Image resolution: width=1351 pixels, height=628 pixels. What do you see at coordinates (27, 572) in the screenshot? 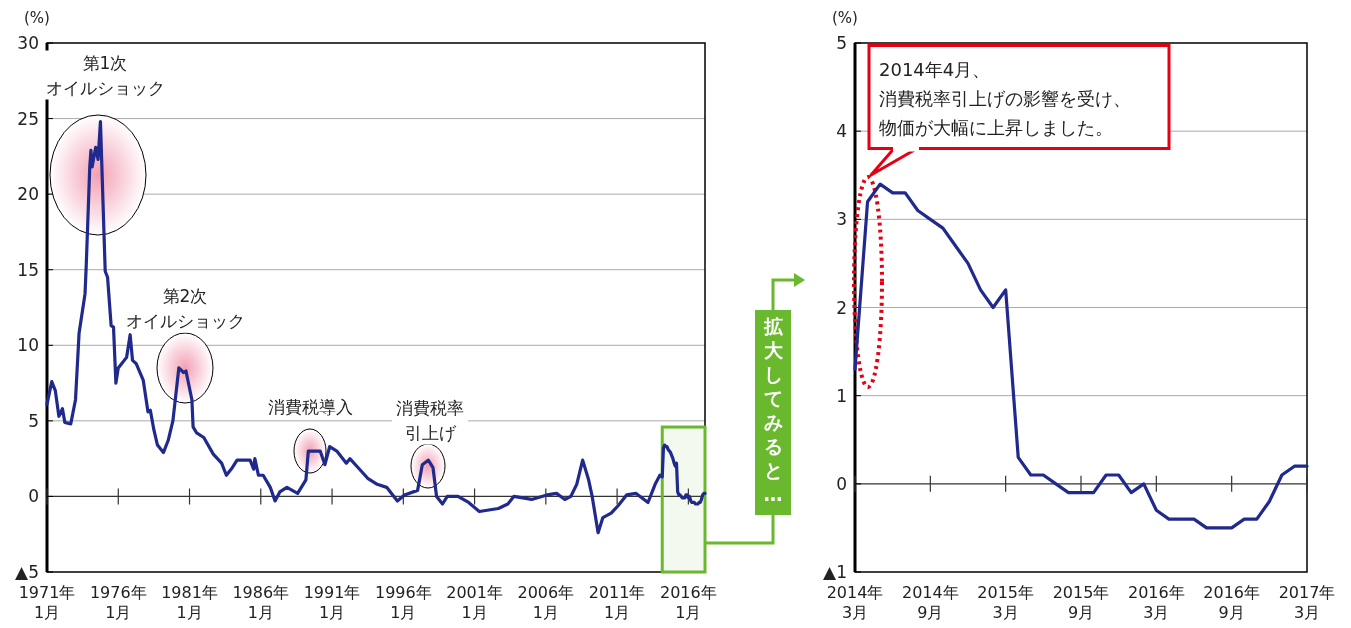
I see `y-tick-label: ▲5` at bounding box center [27, 572].